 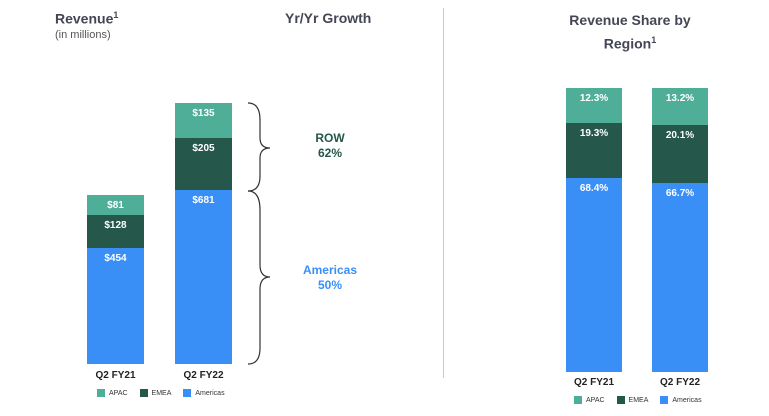 I want to click on growth-braces, so click(x=259, y=233).